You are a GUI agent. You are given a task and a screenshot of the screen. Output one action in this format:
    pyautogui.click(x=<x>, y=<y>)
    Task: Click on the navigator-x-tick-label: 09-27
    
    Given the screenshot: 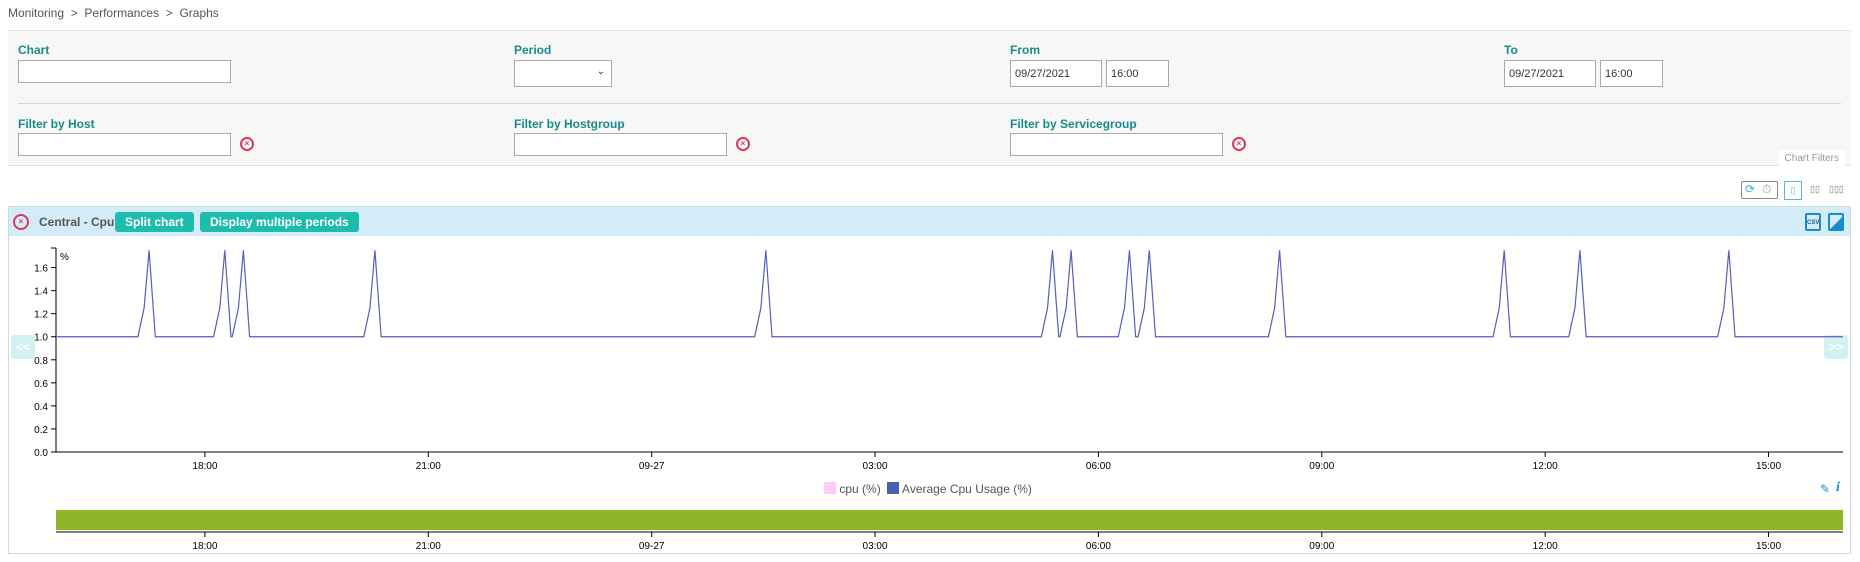 What is the action you would take?
    pyautogui.click(x=652, y=546)
    